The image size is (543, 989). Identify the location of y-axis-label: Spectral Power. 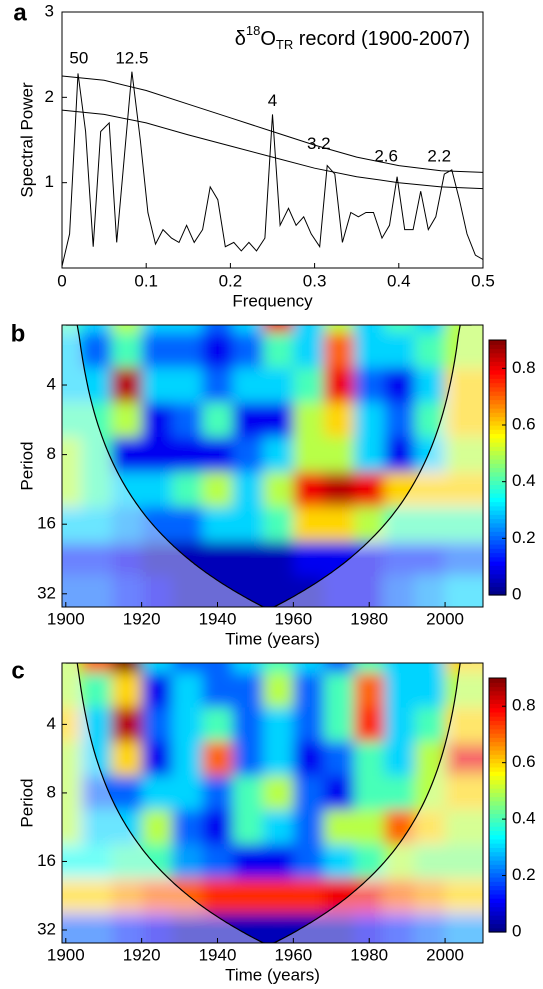
(26, 140).